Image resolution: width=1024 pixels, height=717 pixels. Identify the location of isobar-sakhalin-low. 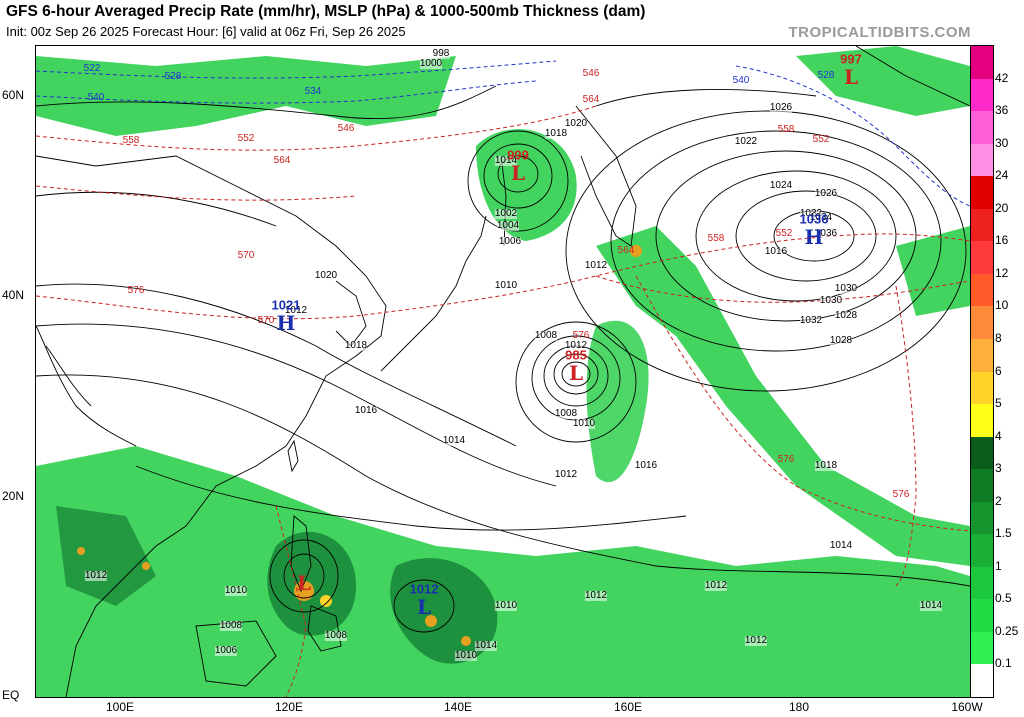
(518, 174).